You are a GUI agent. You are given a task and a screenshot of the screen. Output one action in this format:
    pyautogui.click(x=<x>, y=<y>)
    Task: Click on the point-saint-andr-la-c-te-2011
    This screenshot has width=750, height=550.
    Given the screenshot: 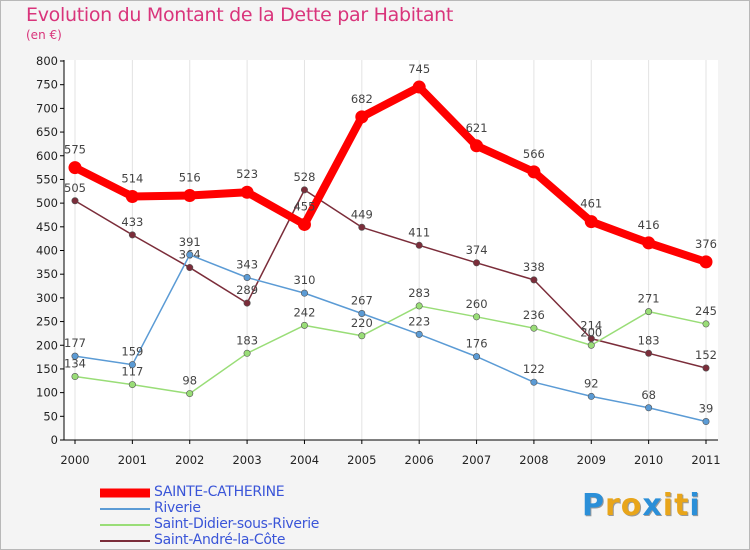 What is the action you would take?
    pyautogui.click(x=706, y=368)
    